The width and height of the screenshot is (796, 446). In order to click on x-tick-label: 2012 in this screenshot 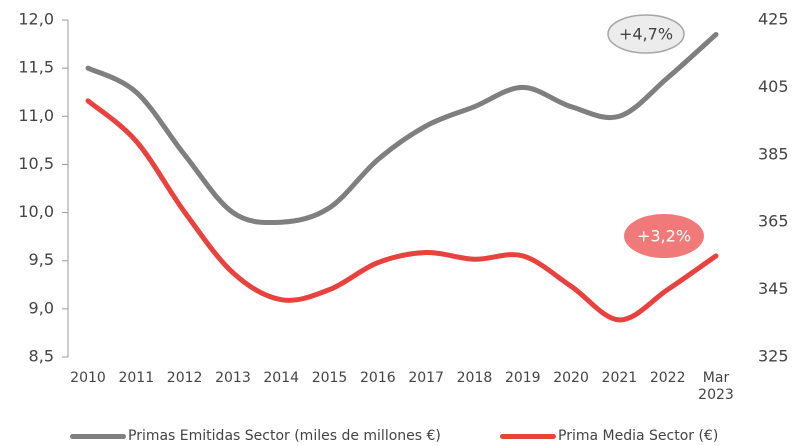, I will do `click(184, 378)`.